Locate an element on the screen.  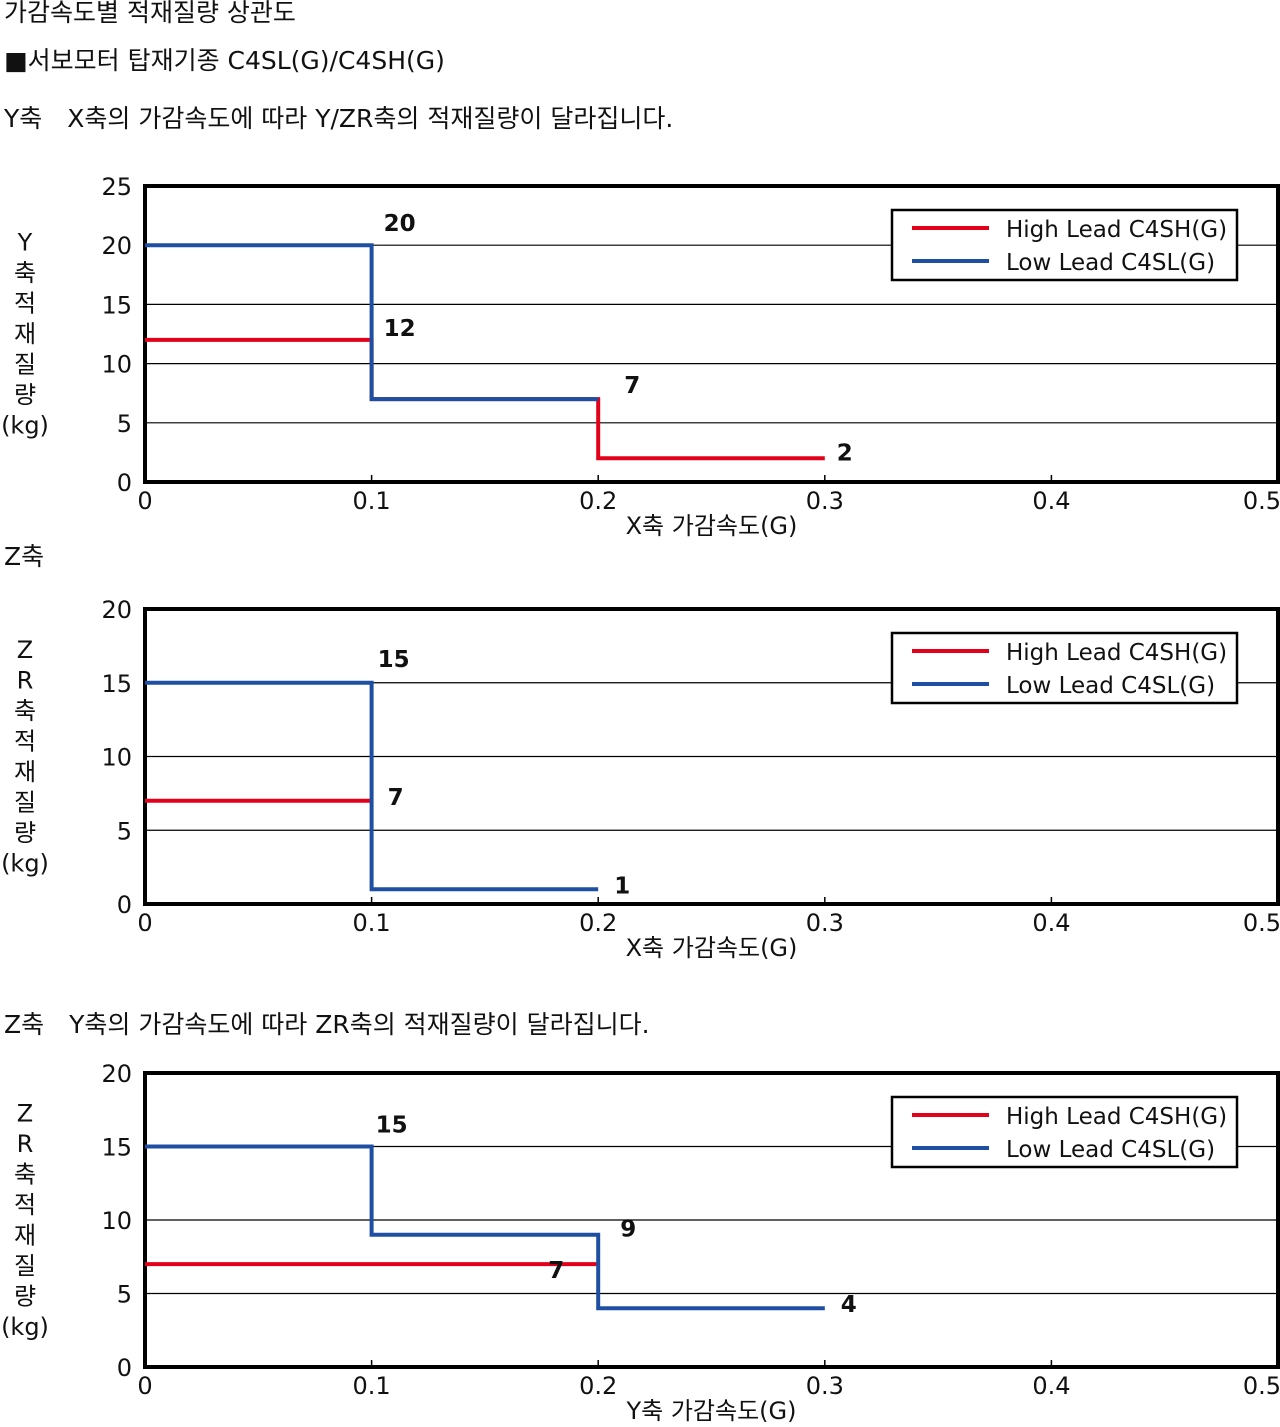
data-label: 2 is located at coordinates (845, 453).